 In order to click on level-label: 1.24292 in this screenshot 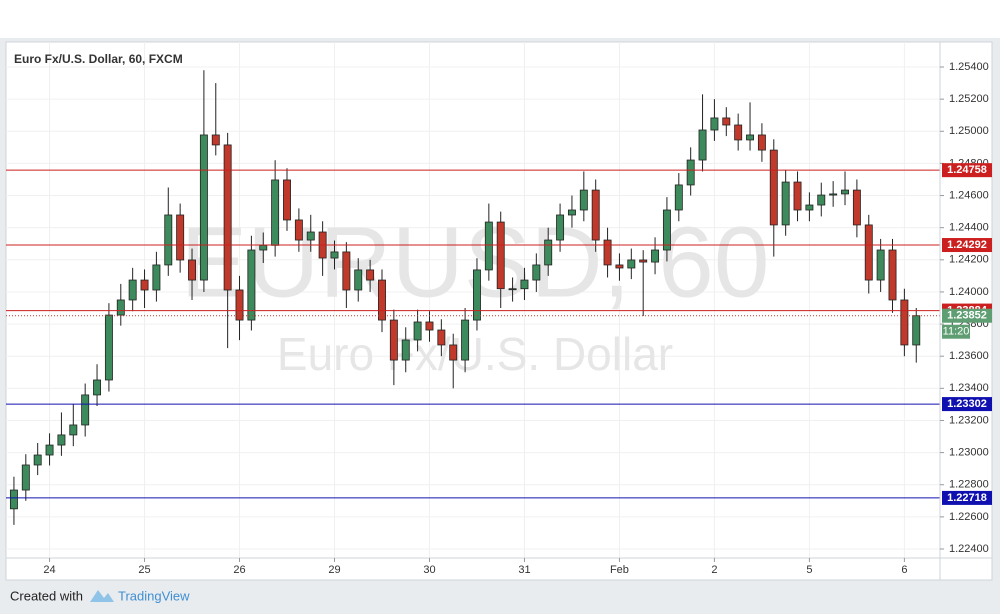, I will do `click(967, 245)`.